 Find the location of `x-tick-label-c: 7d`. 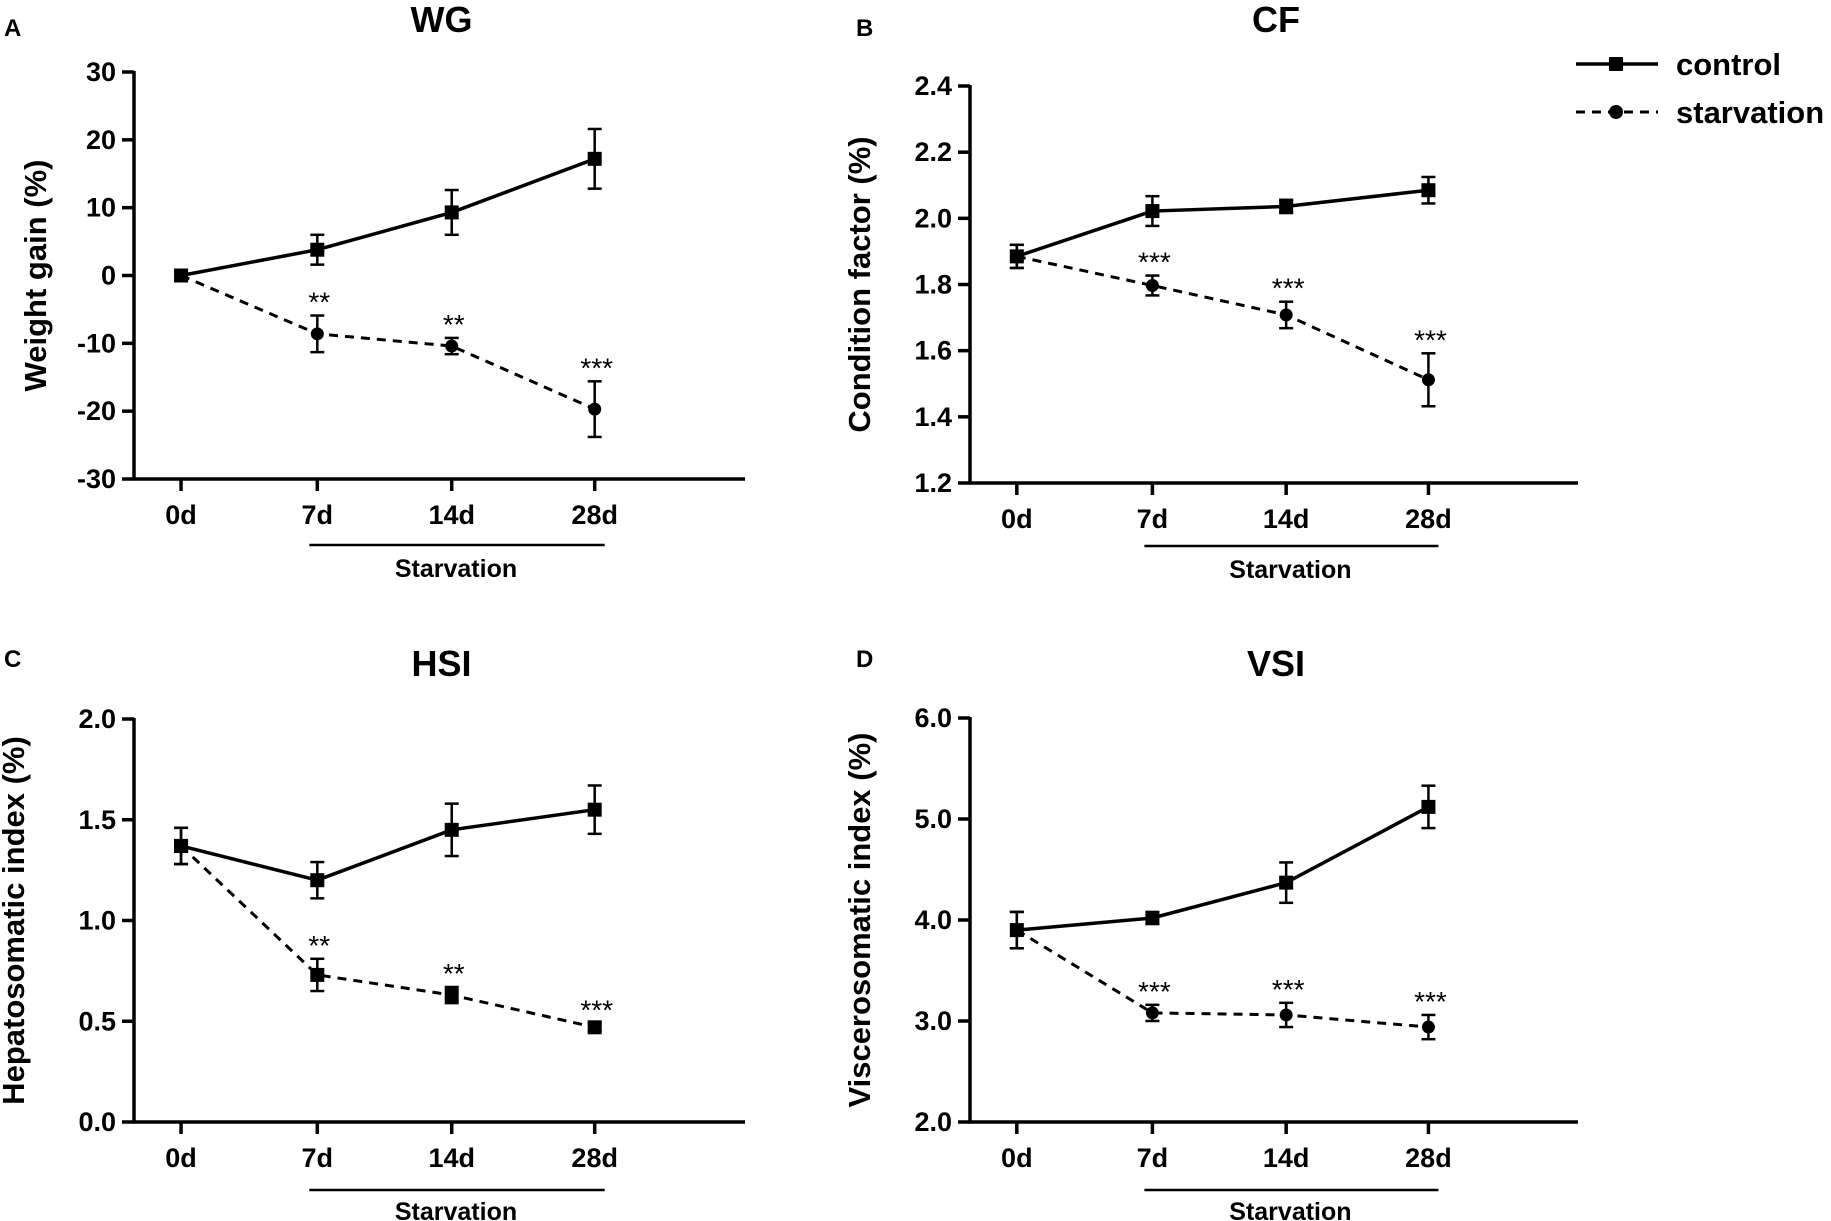

x-tick-label-c: 7d is located at coordinates (318, 1158).